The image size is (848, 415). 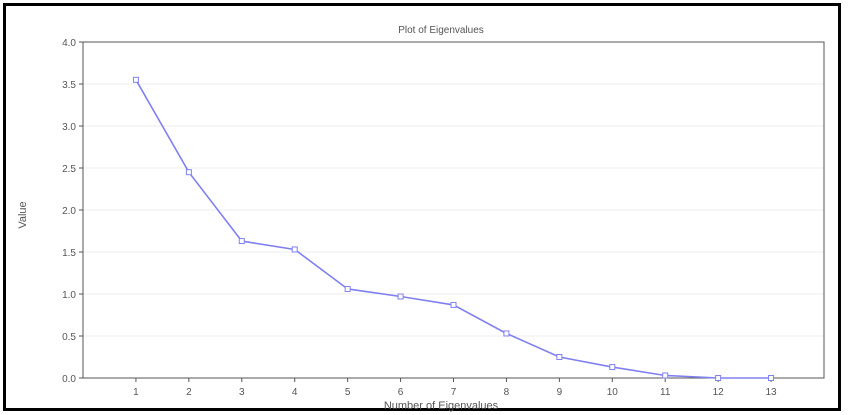 What do you see at coordinates (242, 392) in the screenshot?
I see `x-tick-label: 3` at bounding box center [242, 392].